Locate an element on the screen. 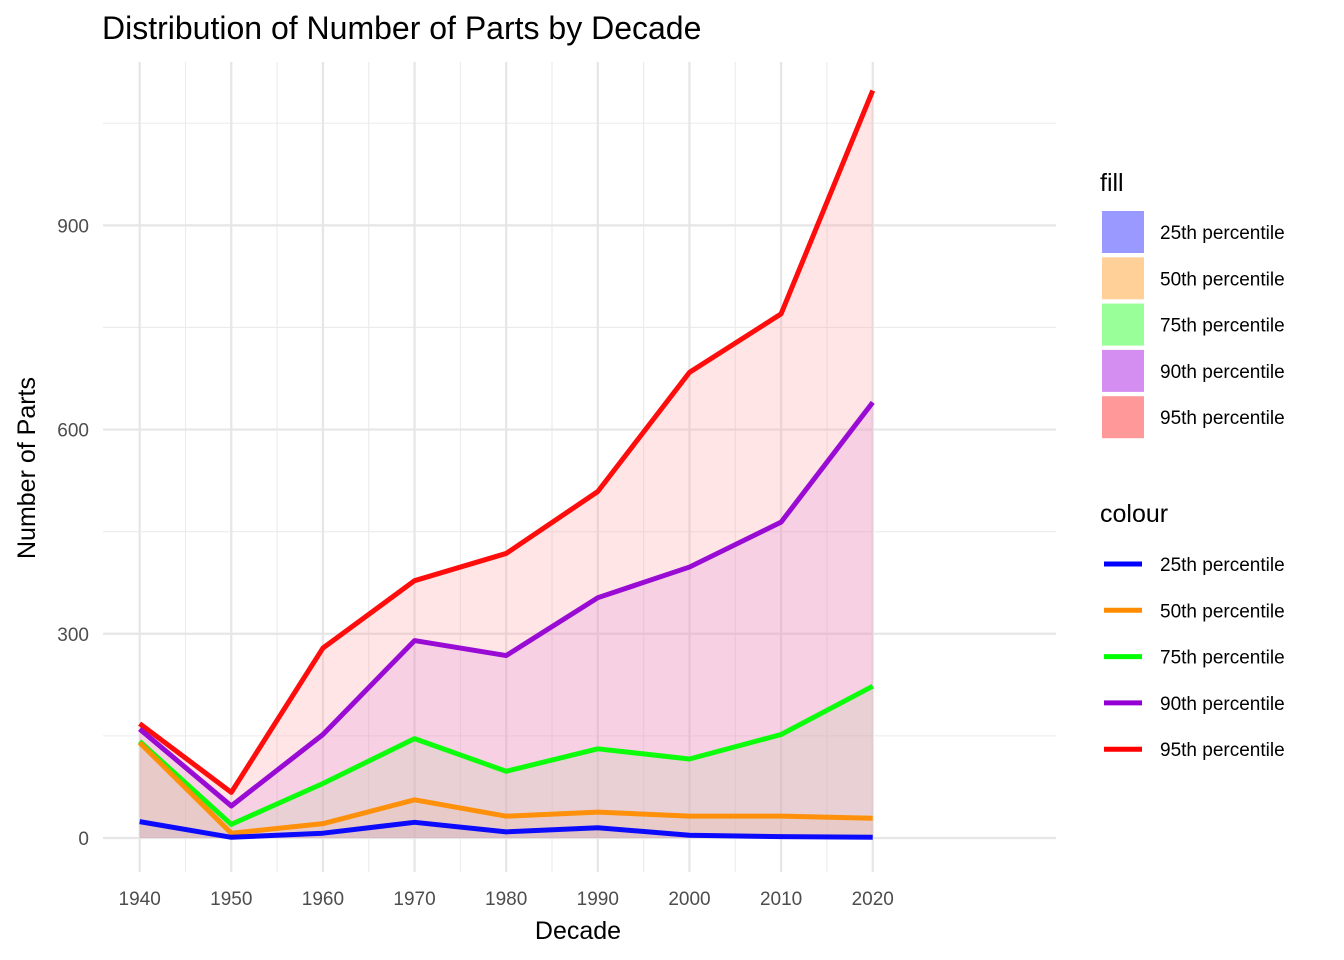  x-axis-title: Decade is located at coordinates (578, 931).